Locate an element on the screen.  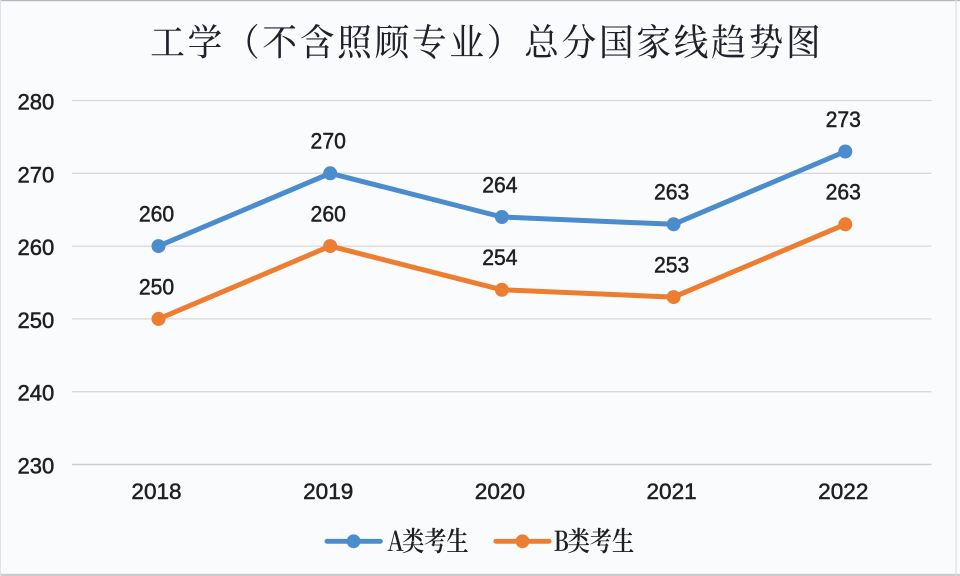
svg-text: 264 is located at coordinates (499, 184).